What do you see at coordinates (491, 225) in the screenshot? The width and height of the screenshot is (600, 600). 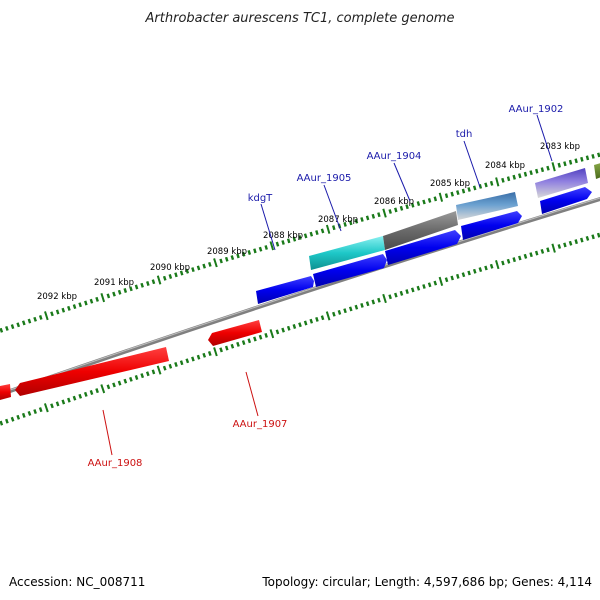 I see `gene-arrow-tdh` at bounding box center [491, 225].